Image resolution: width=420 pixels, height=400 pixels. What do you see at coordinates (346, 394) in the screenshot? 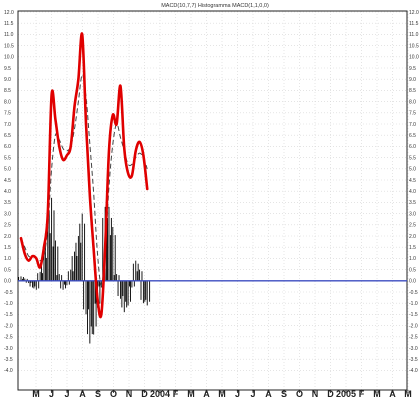
I see `x-tick-label: 2005` at bounding box center [346, 394].